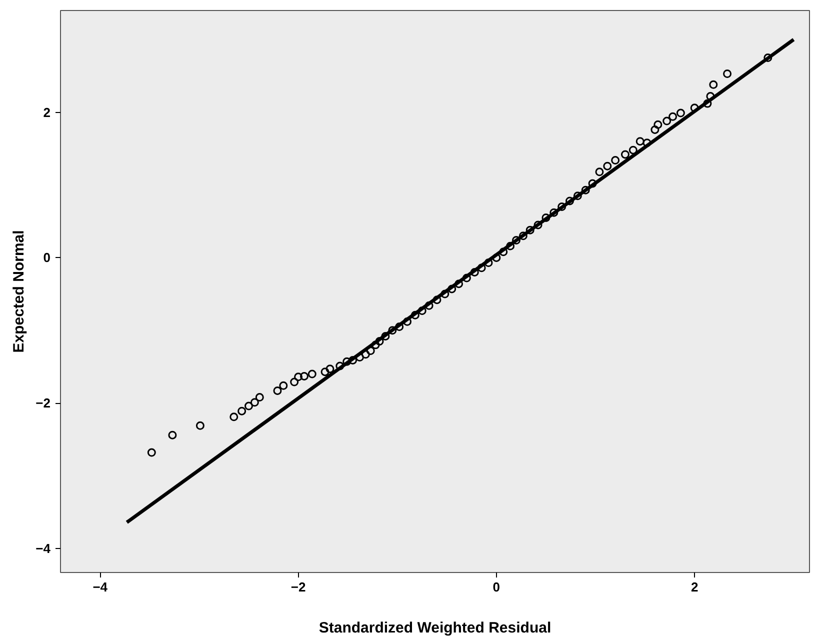 The height and width of the screenshot is (639, 823). What do you see at coordinates (435, 628) in the screenshot?
I see `x-axis-title: Standardized Weighted Residual` at bounding box center [435, 628].